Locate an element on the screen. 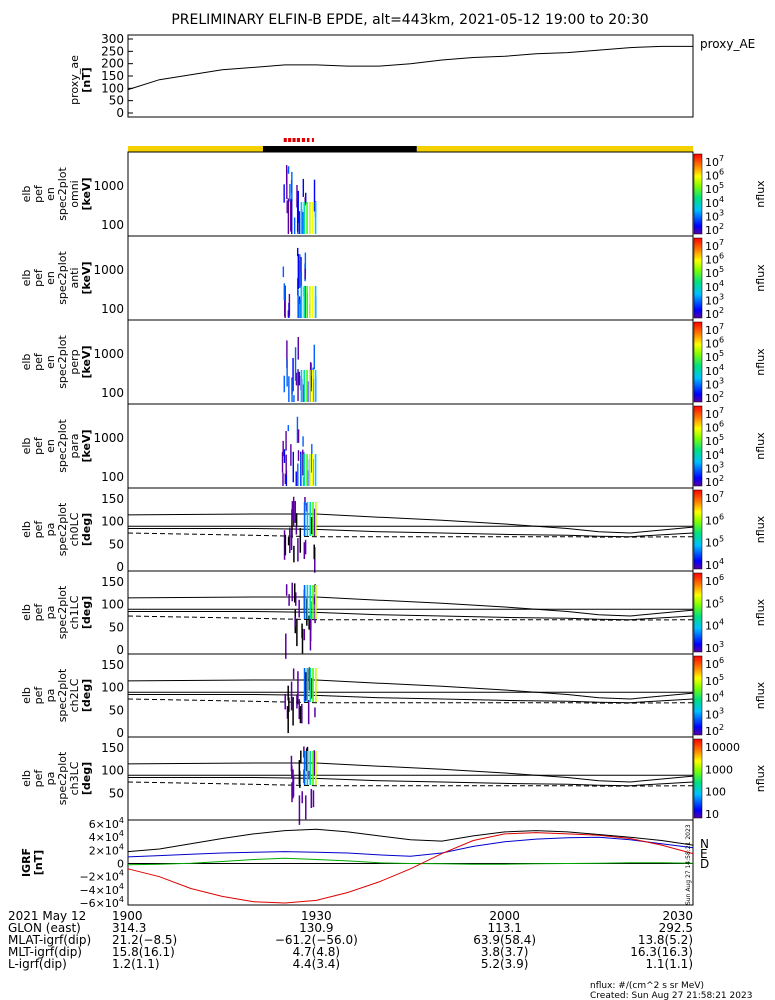 The image size is (775, 1000). pa_panels-cbar-label: nflux is located at coordinates (760, 529).